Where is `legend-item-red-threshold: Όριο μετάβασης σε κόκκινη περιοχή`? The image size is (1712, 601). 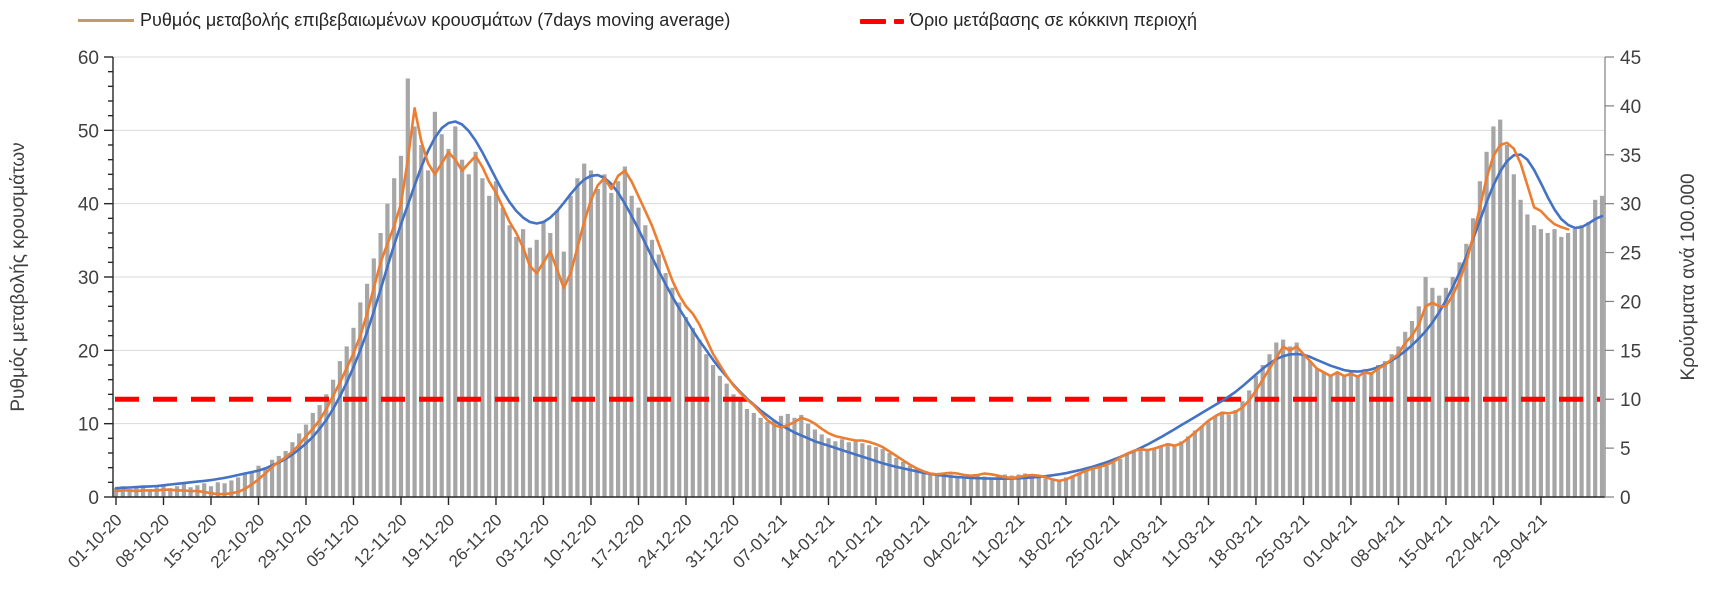 legend-item-red-threshold: Όριο μετάβασης σε κόκκινη περιοχή is located at coordinates (1028, 20).